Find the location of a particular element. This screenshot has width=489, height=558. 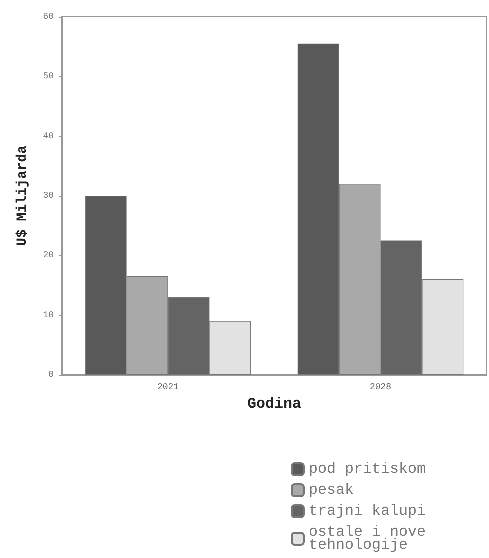

y-tick-label: 10 is located at coordinates (48, 315).